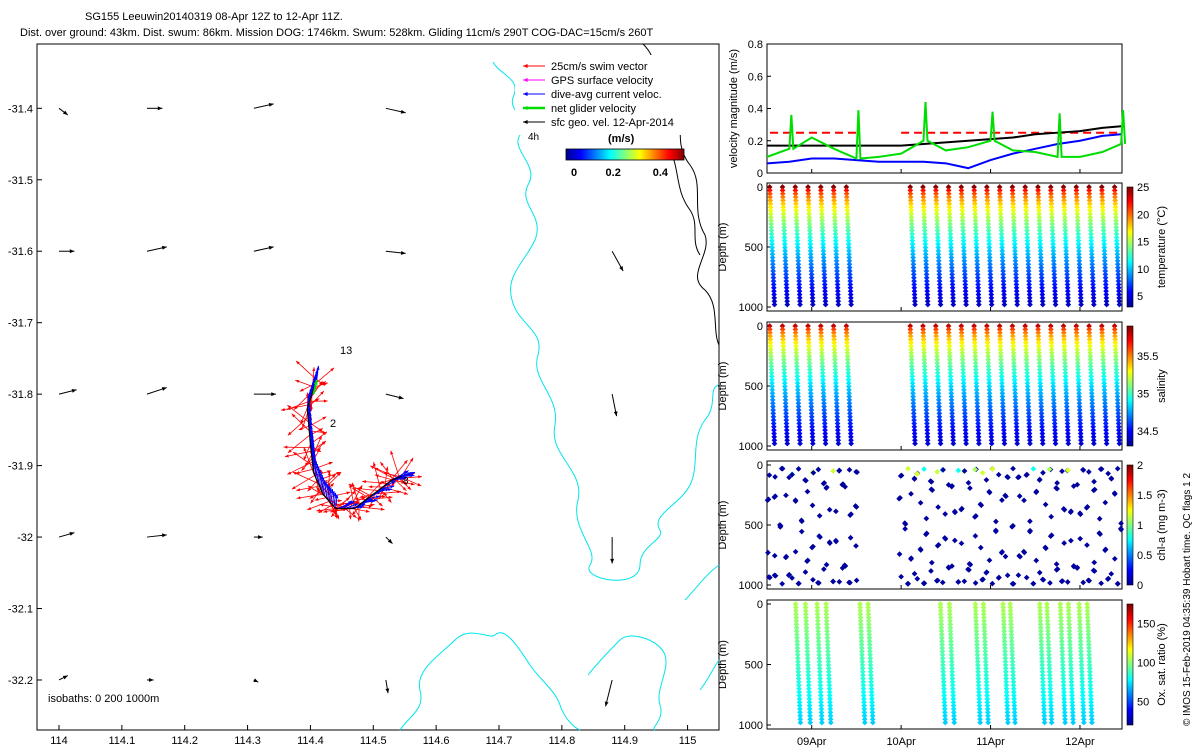  Describe the element at coordinates (1144, 496) in the screenshot. I see `colorbar-tick-label: 1.5` at that location.